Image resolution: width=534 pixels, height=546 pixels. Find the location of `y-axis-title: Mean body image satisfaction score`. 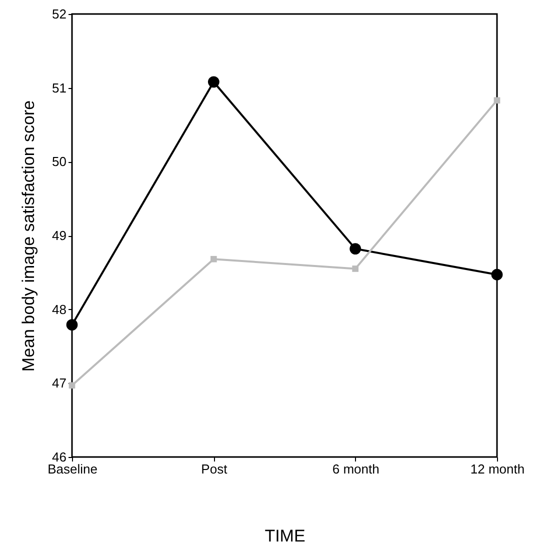

y-axis-title: Mean body image satisfaction score is located at coordinates (28, 236).